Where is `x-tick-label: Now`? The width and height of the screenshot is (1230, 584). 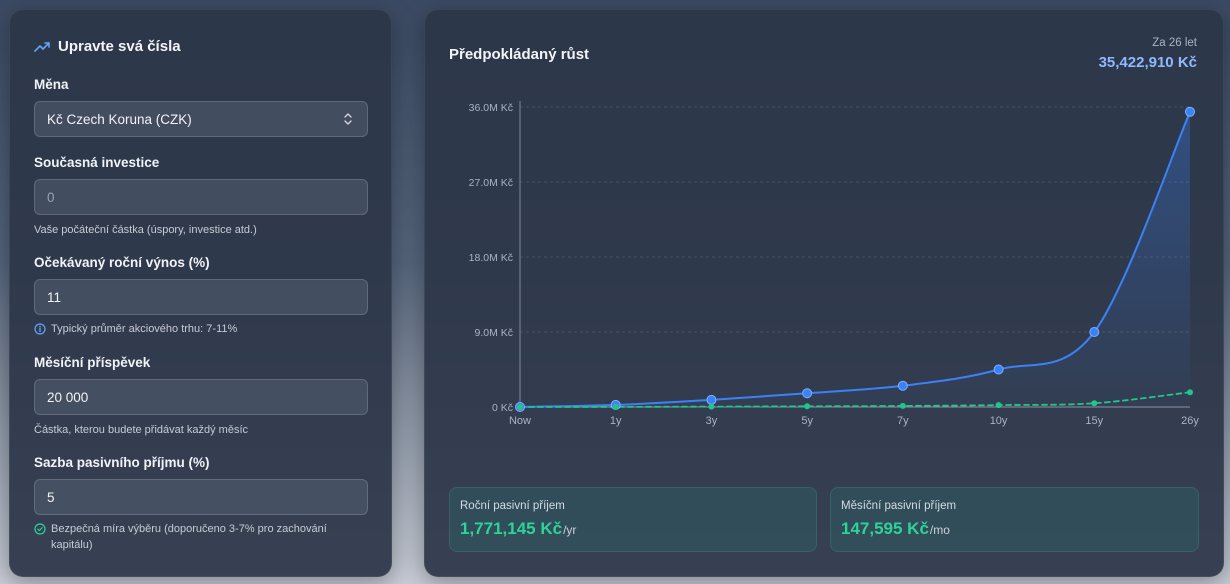 x-tick-label: Now is located at coordinates (520, 421).